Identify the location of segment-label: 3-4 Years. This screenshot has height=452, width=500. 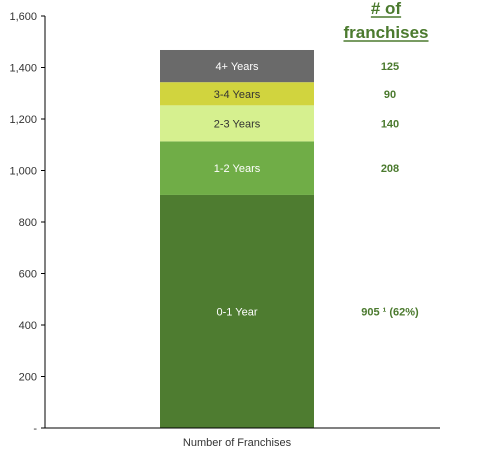
(237, 95).